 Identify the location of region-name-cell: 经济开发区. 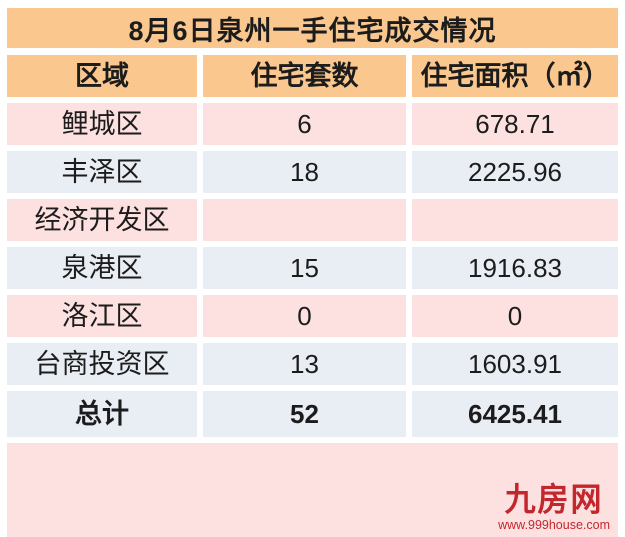
(102, 220).